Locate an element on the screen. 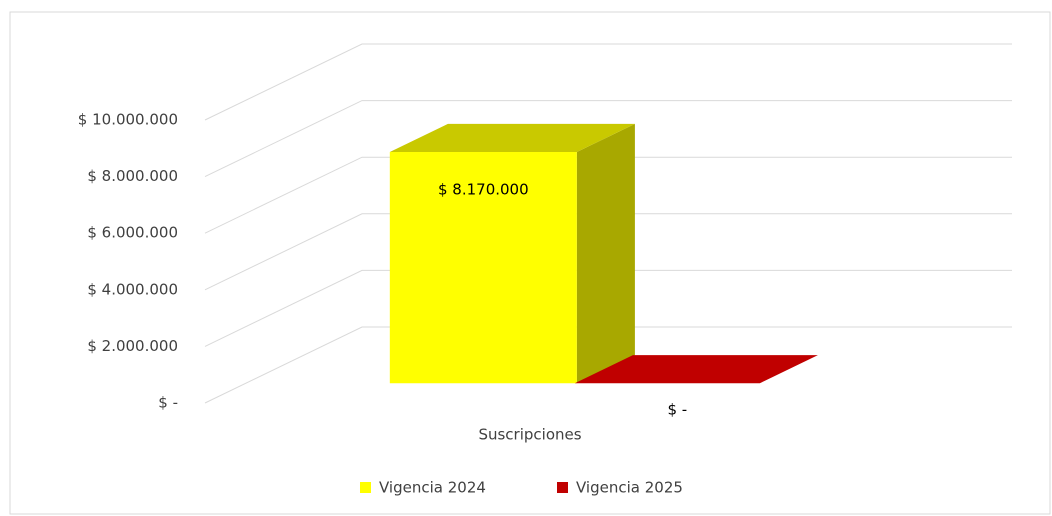 Image resolution: width=1052 pixels, height=516 pixels. y-tick-label: $ 10.000.000 is located at coordinates (128, 120).